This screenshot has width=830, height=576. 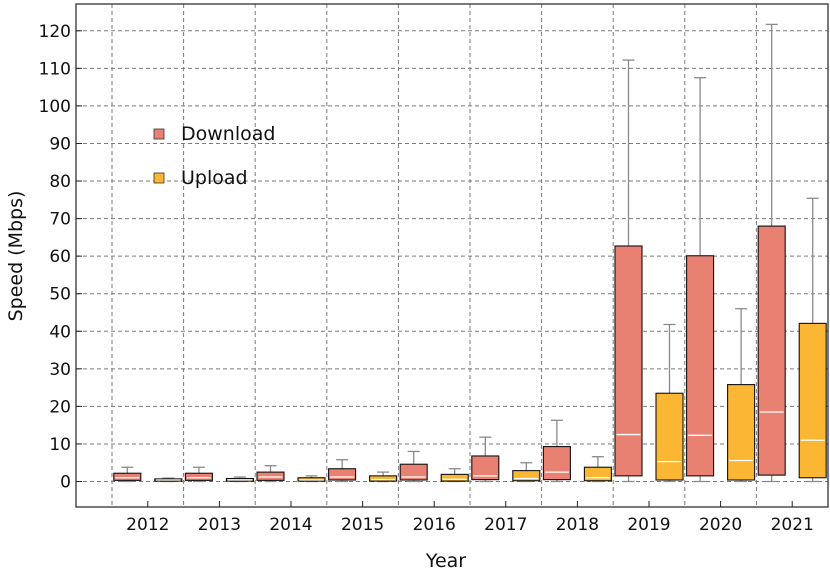 What do you see at coordinates (311, 479) in the screenshot?
I see `box-upload-2014` at bounding box center [311, 479].